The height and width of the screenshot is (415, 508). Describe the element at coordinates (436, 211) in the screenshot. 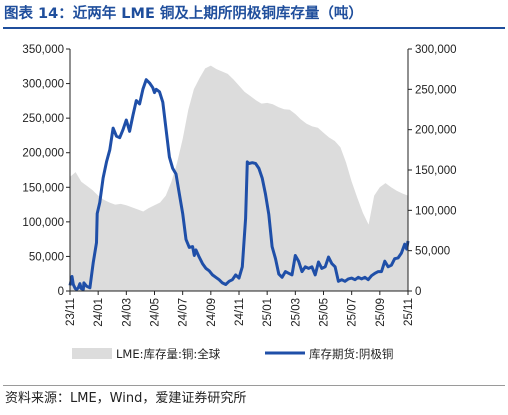

I see `y-right-tick-label: 100,000` at that location.